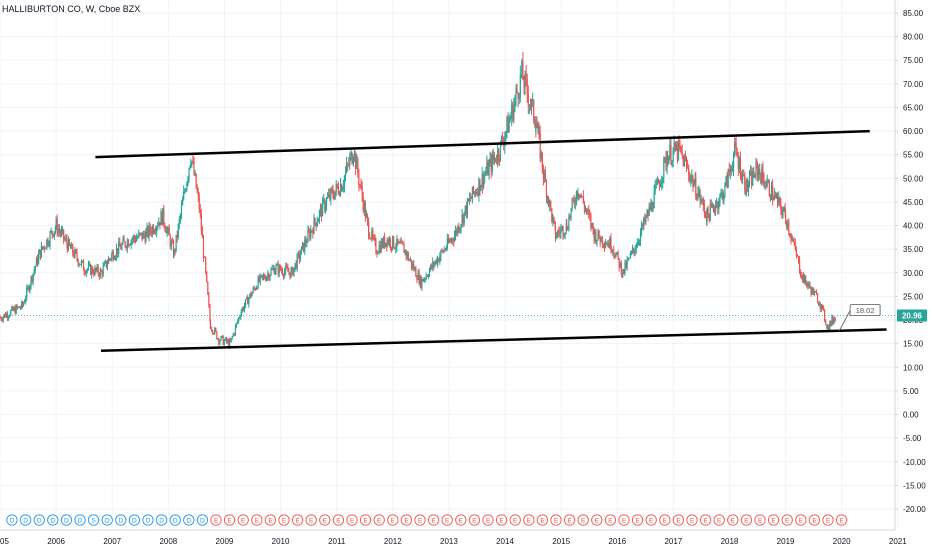 The width and height of the screenshot is (932, 555). What do you see at coordinates (911, 391) in the screenshot?
I see `y-tick-label: 5.00` at bounding box center [911, 391].